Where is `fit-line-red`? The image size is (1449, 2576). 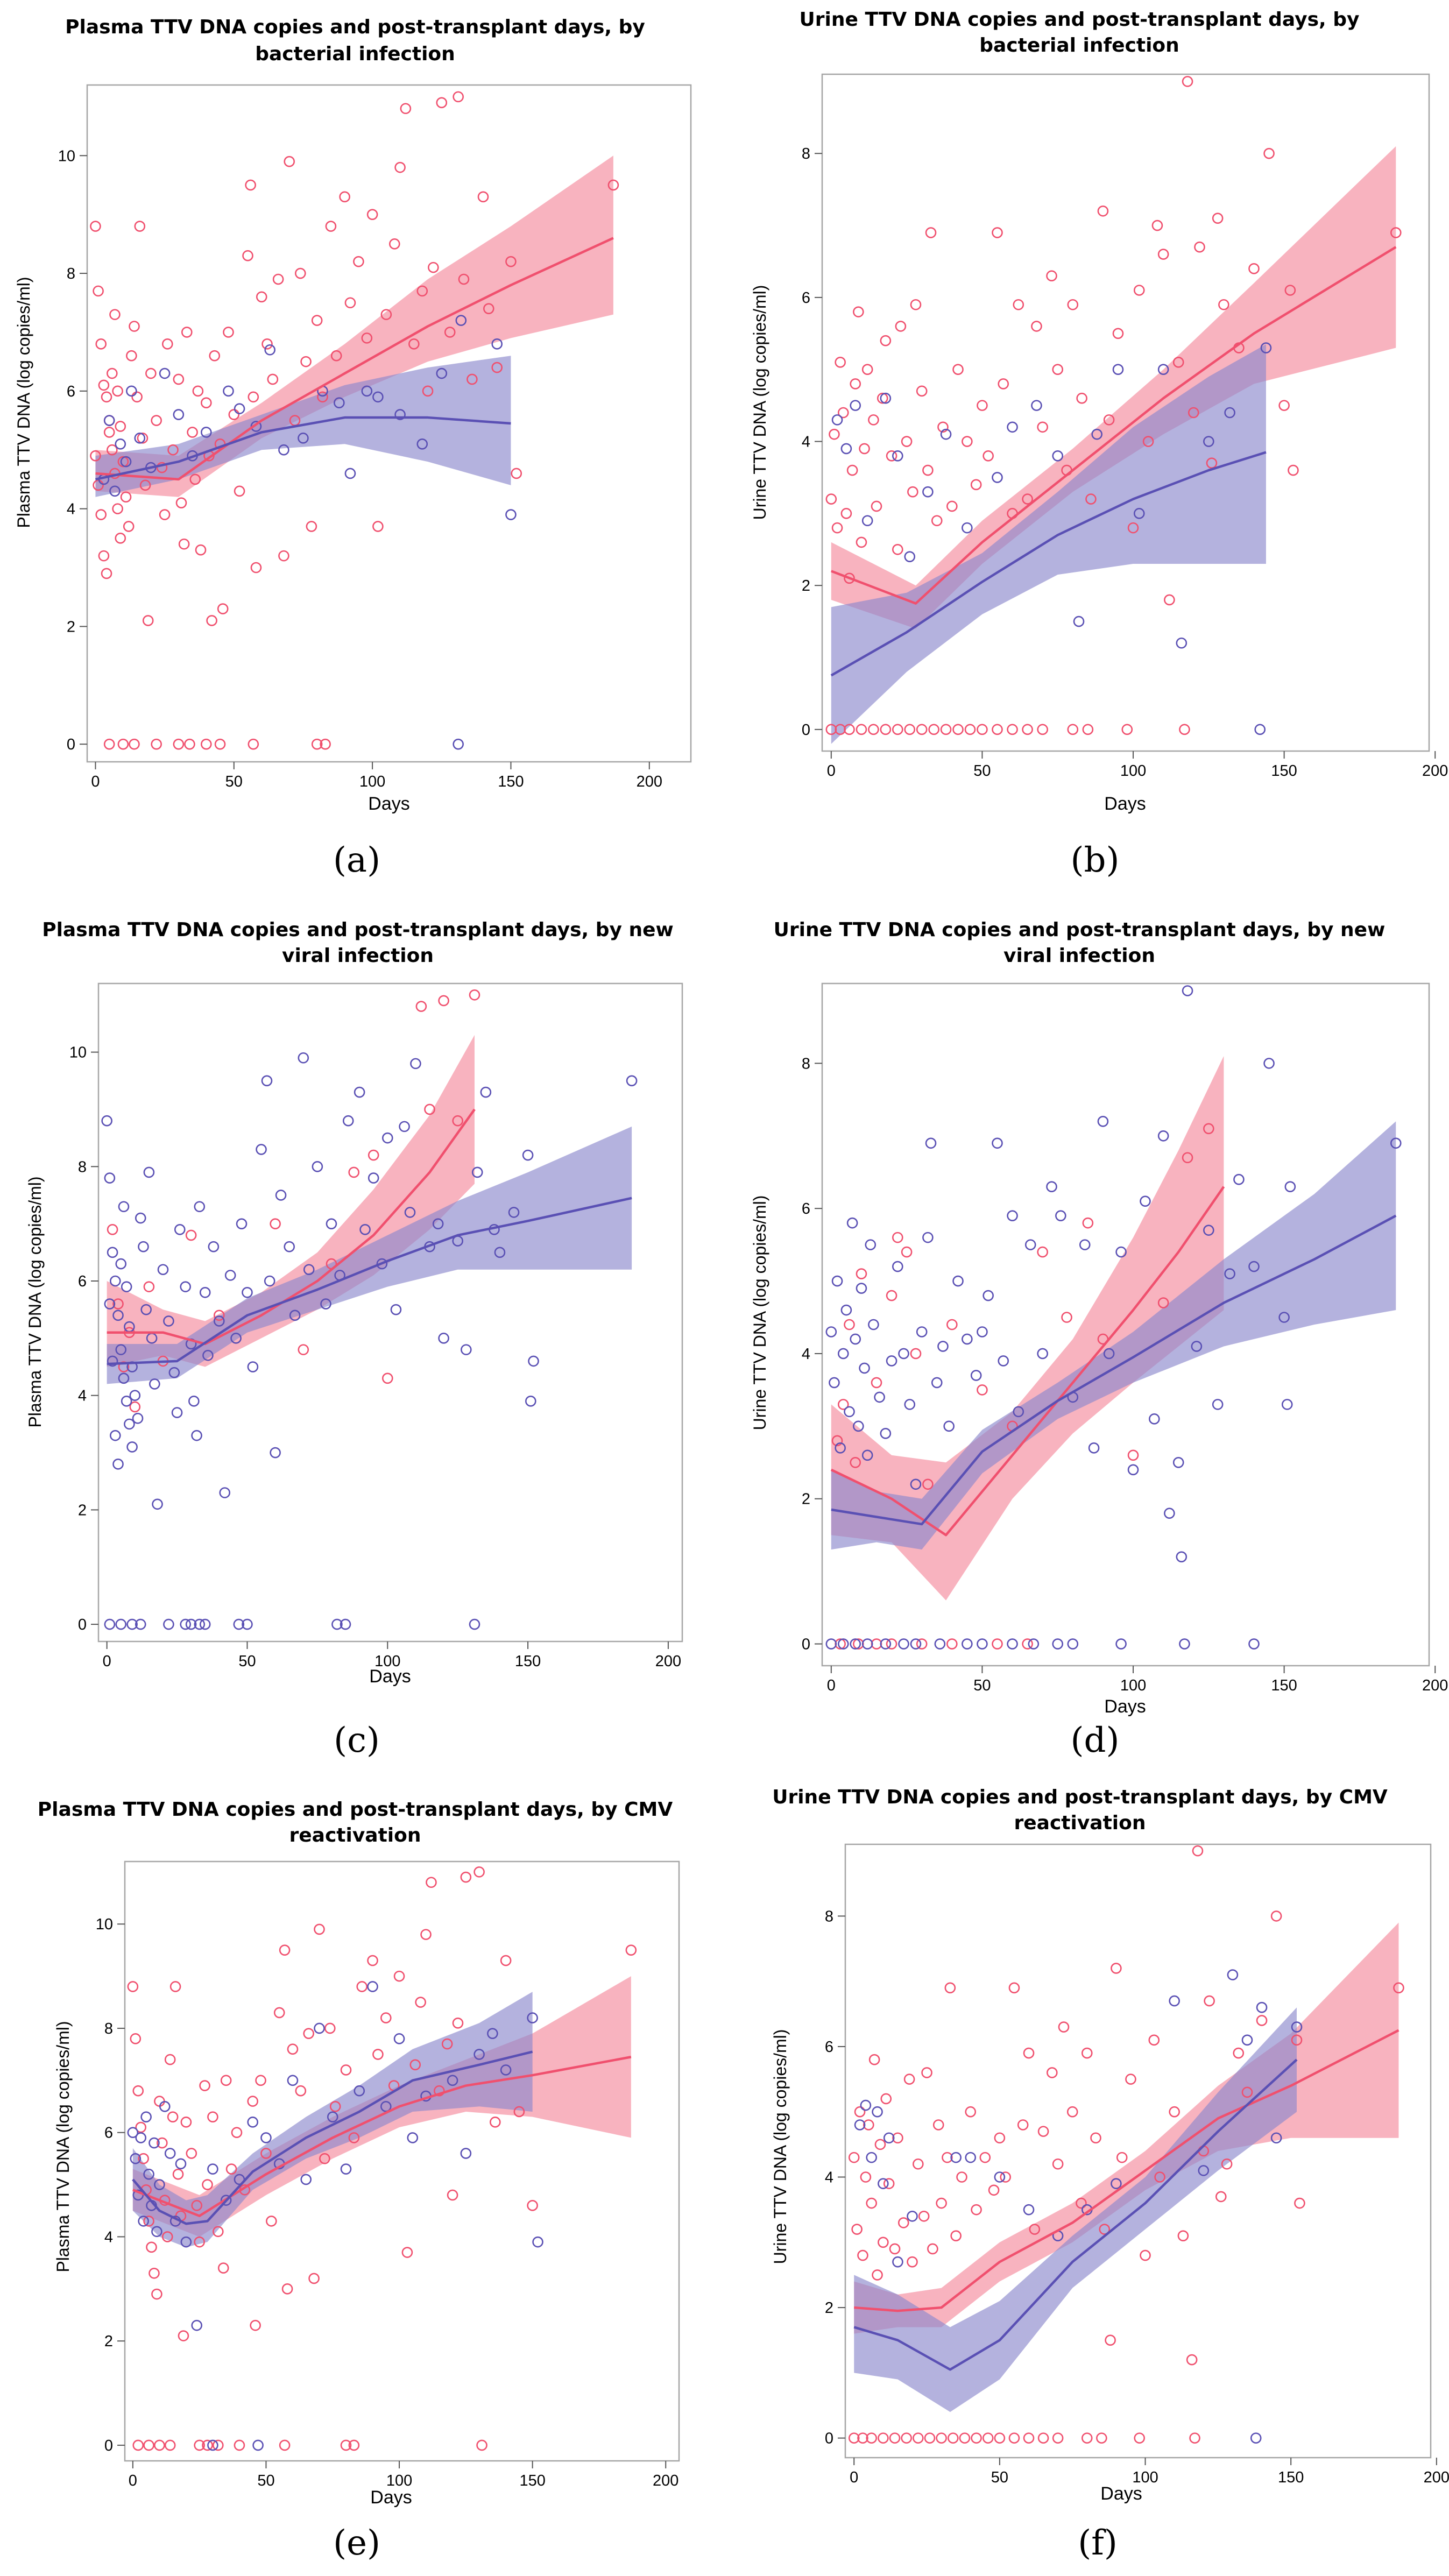 fit-line-red is located at coordinates (382, 2136).